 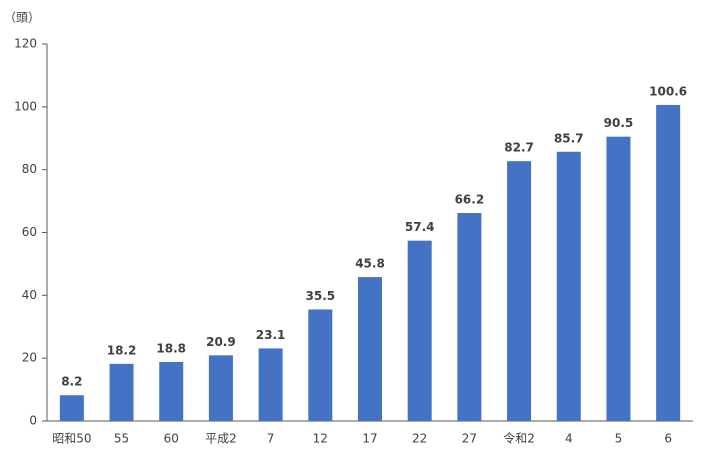 I want to click on y-tick-label: 0, so click(x=33, y=421).